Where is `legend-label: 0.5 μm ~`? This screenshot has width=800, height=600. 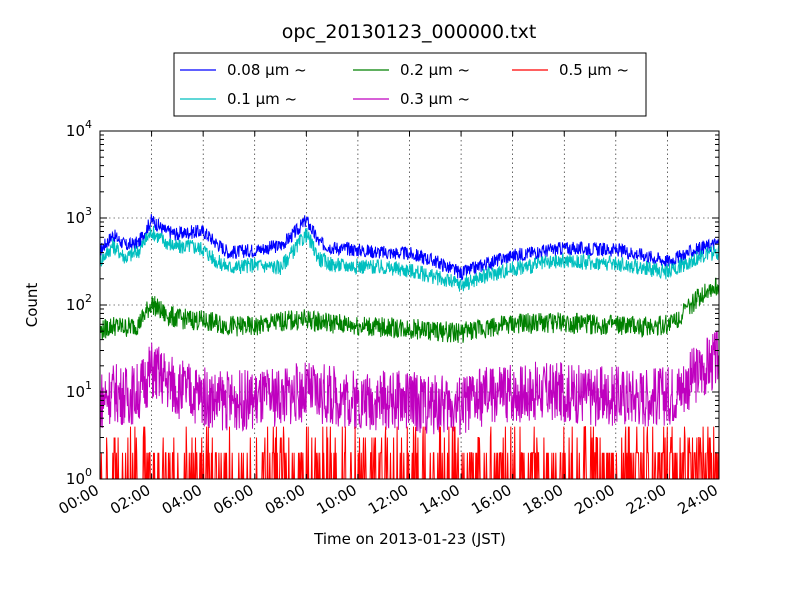 legend-label: 0.5 μm ~ is located at coordinates (594, 70).